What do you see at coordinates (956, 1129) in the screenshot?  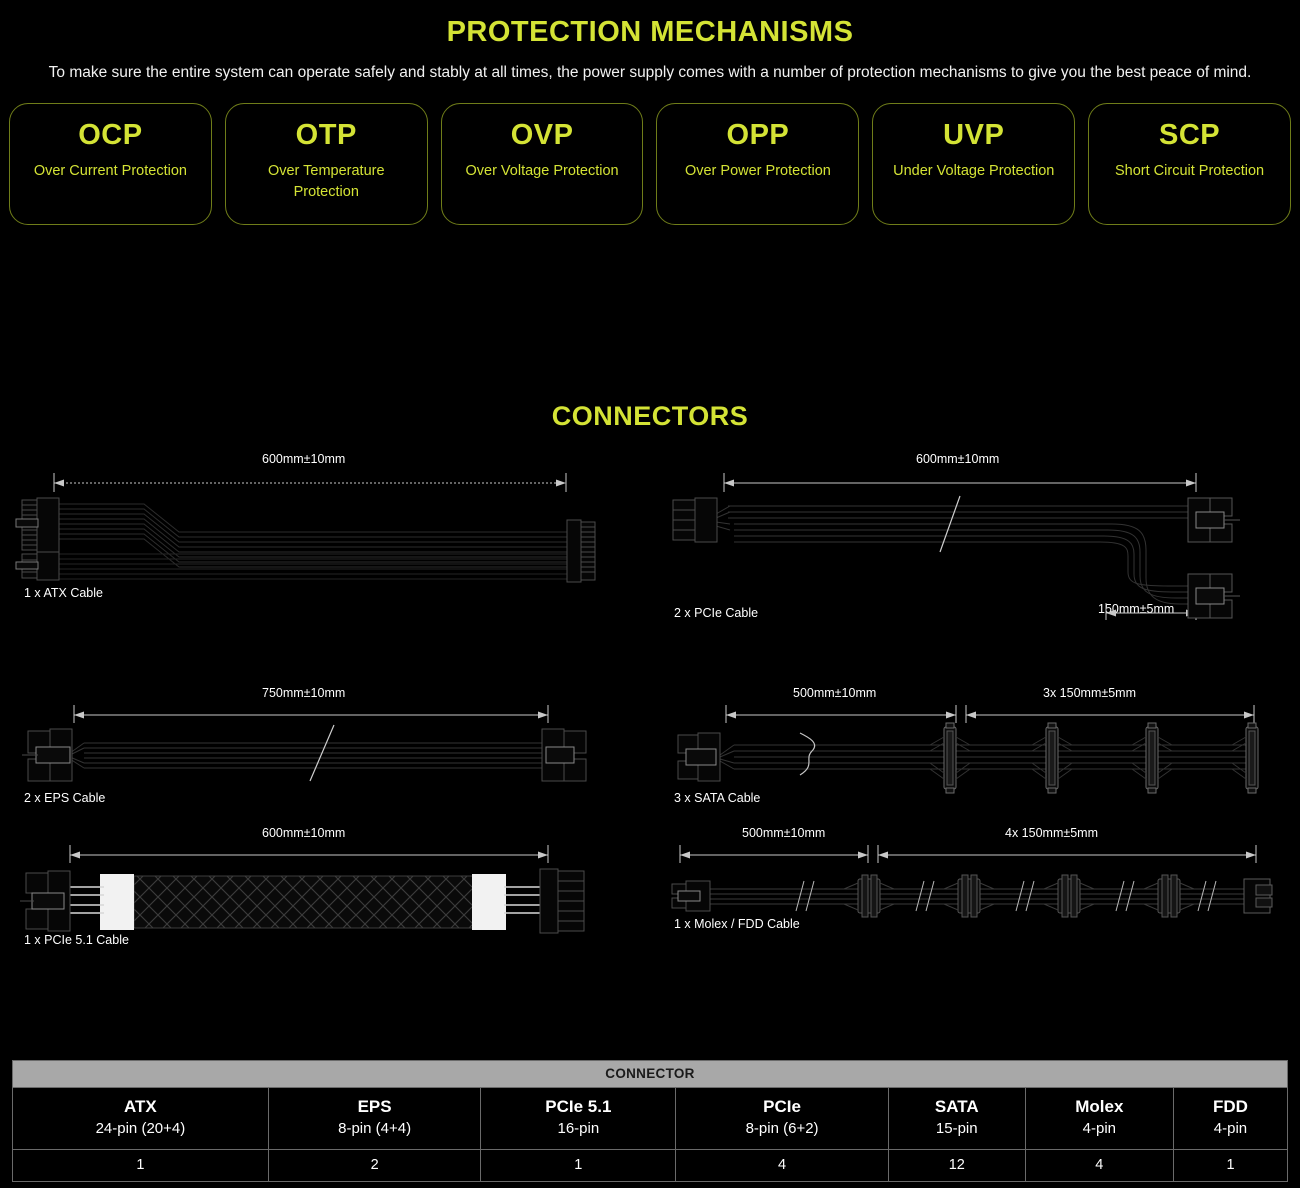 I see `connector-pins: 15-pin` at bounding box center [956, 1129].